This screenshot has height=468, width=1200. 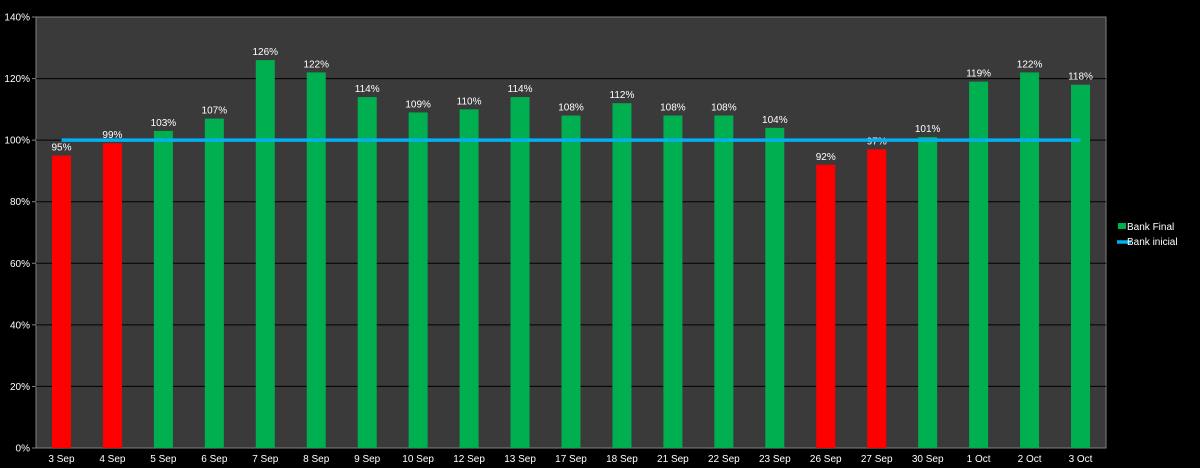 What do you see at coordinates (1081, 459) in the screenshot?
I see `x-tick-label: 3 Oct` at bounding box center [1081, 459].